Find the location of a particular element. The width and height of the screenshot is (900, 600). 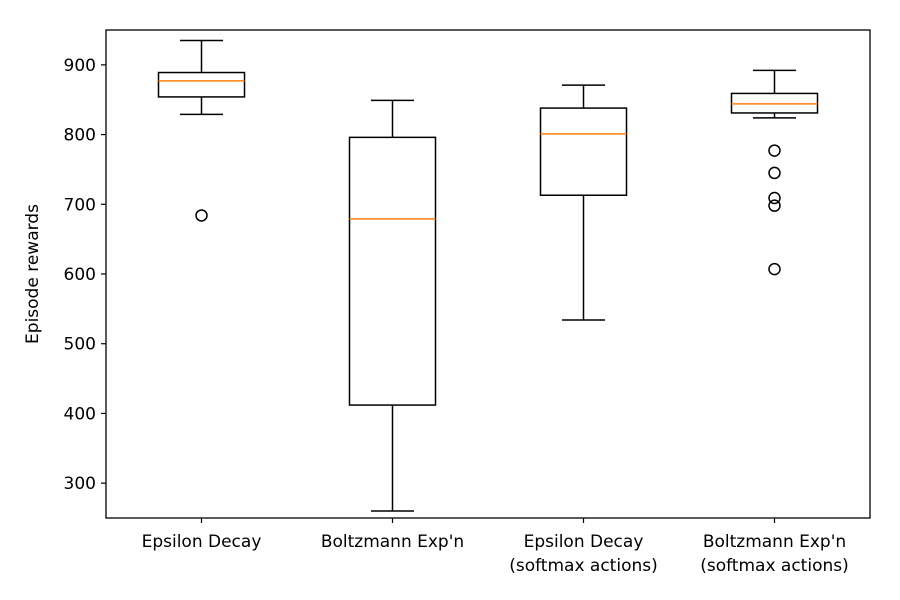

y-tick-label: 900 is located at coordinates (80, 66).